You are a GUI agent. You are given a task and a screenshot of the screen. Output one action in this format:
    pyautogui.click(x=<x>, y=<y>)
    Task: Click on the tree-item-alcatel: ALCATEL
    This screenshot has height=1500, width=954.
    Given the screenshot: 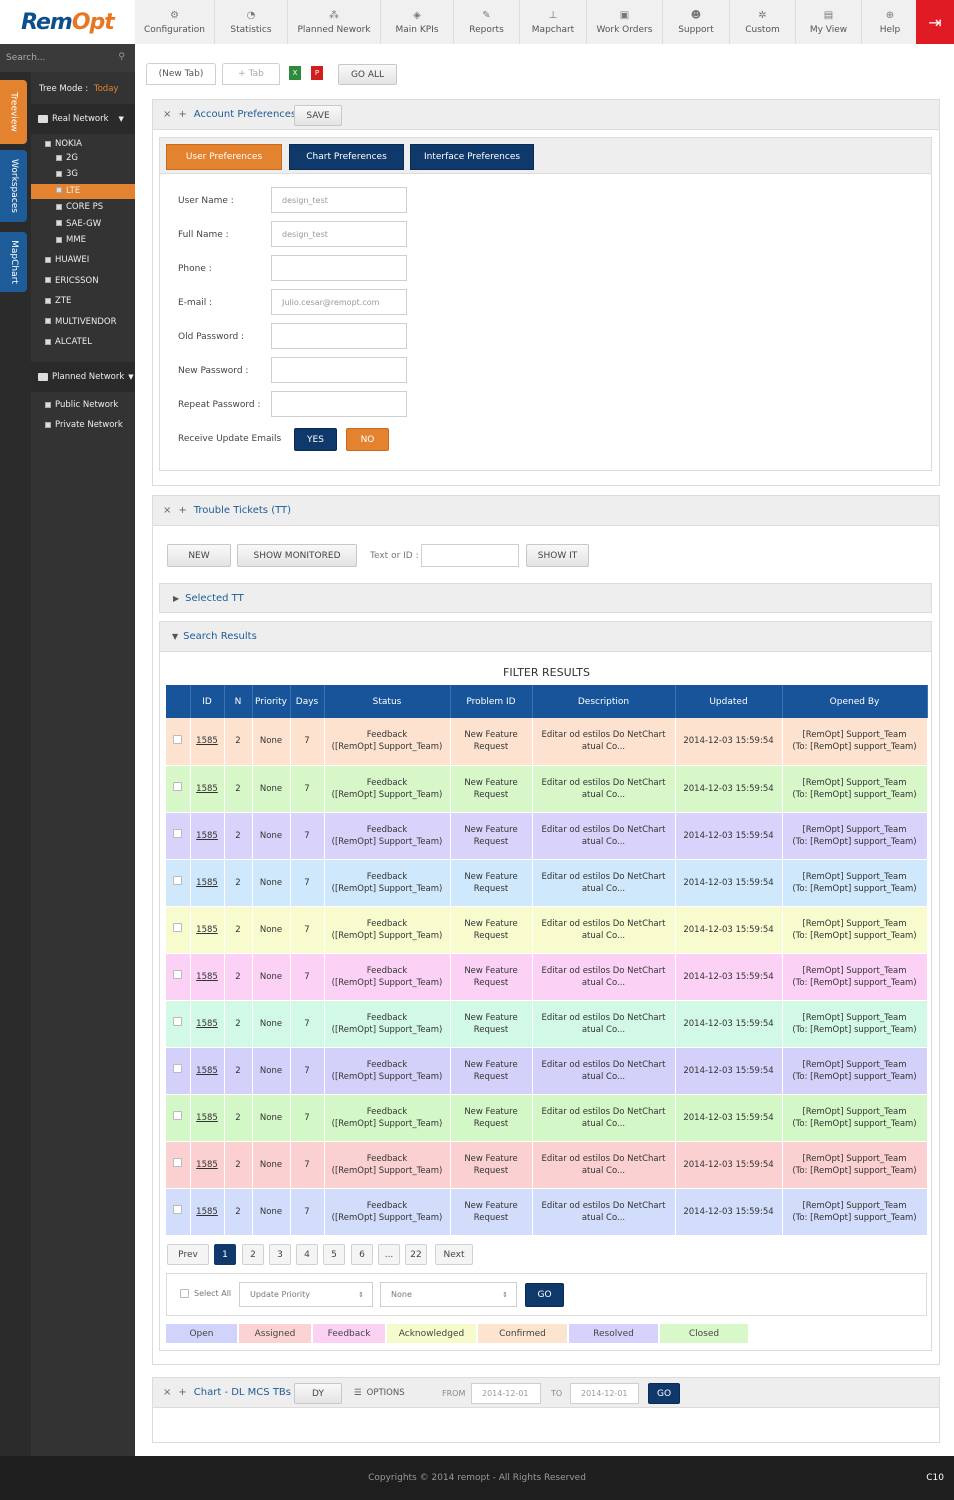 What is the action you would take?
    pyautogui.click(x=83, y=342)
    